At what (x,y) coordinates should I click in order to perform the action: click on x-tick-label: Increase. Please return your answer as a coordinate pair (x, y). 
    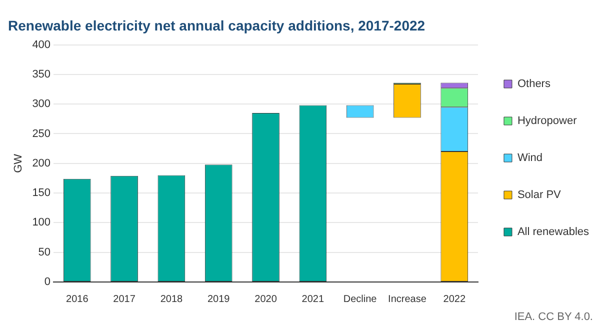
    Looking at the image, I should click on (407, 299).